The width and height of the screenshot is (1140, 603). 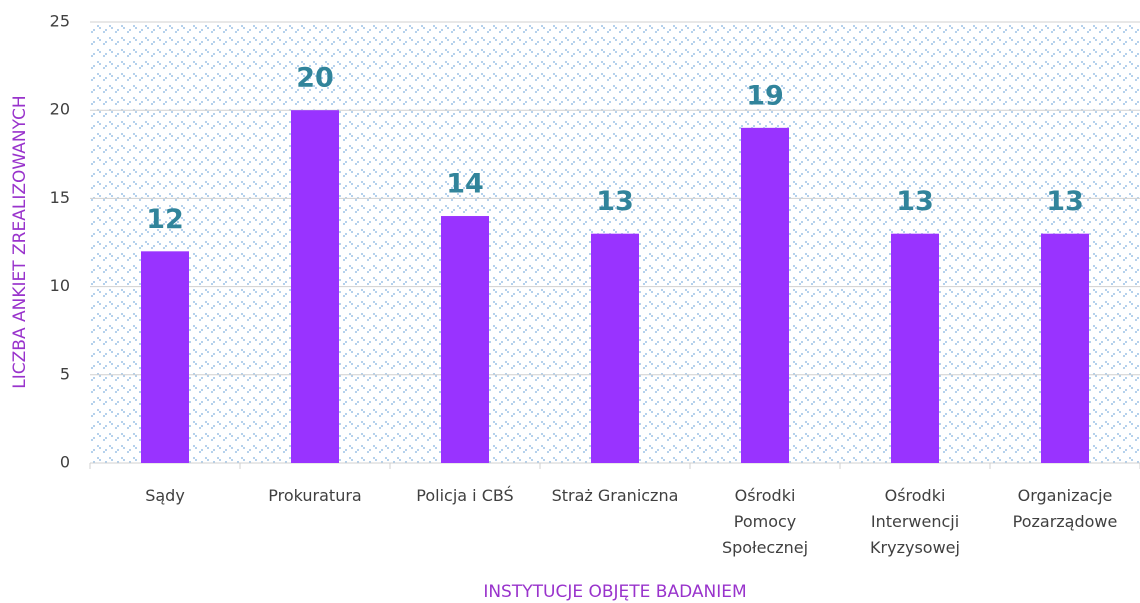 I want to click on y-tick-label: 0, so click(x=65, y=462).